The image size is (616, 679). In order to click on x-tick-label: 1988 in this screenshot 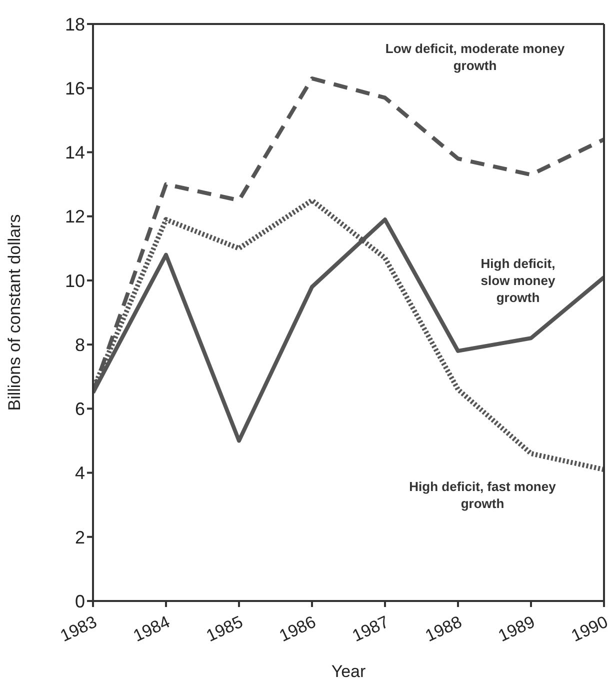, I will do `click(443, 629)`.